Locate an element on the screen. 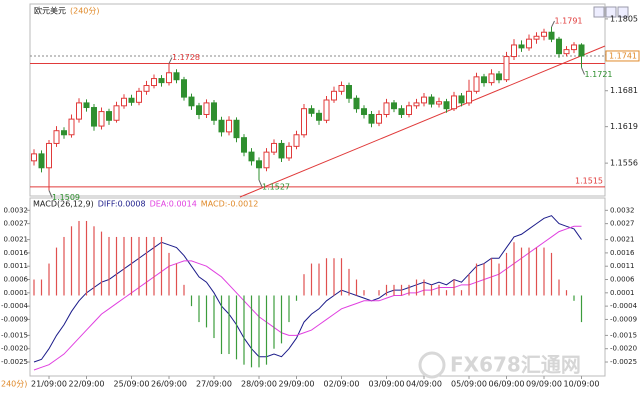  x-cursor-label: 240分) is located at coordinates (14, 384).